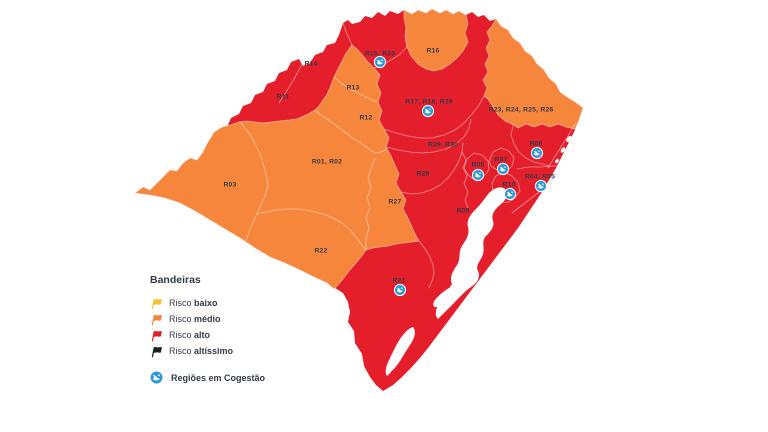 Image resolution: width=768 pixels, height=432 pixels. I want to click on region-label-r28: R28, so click(422, 173).